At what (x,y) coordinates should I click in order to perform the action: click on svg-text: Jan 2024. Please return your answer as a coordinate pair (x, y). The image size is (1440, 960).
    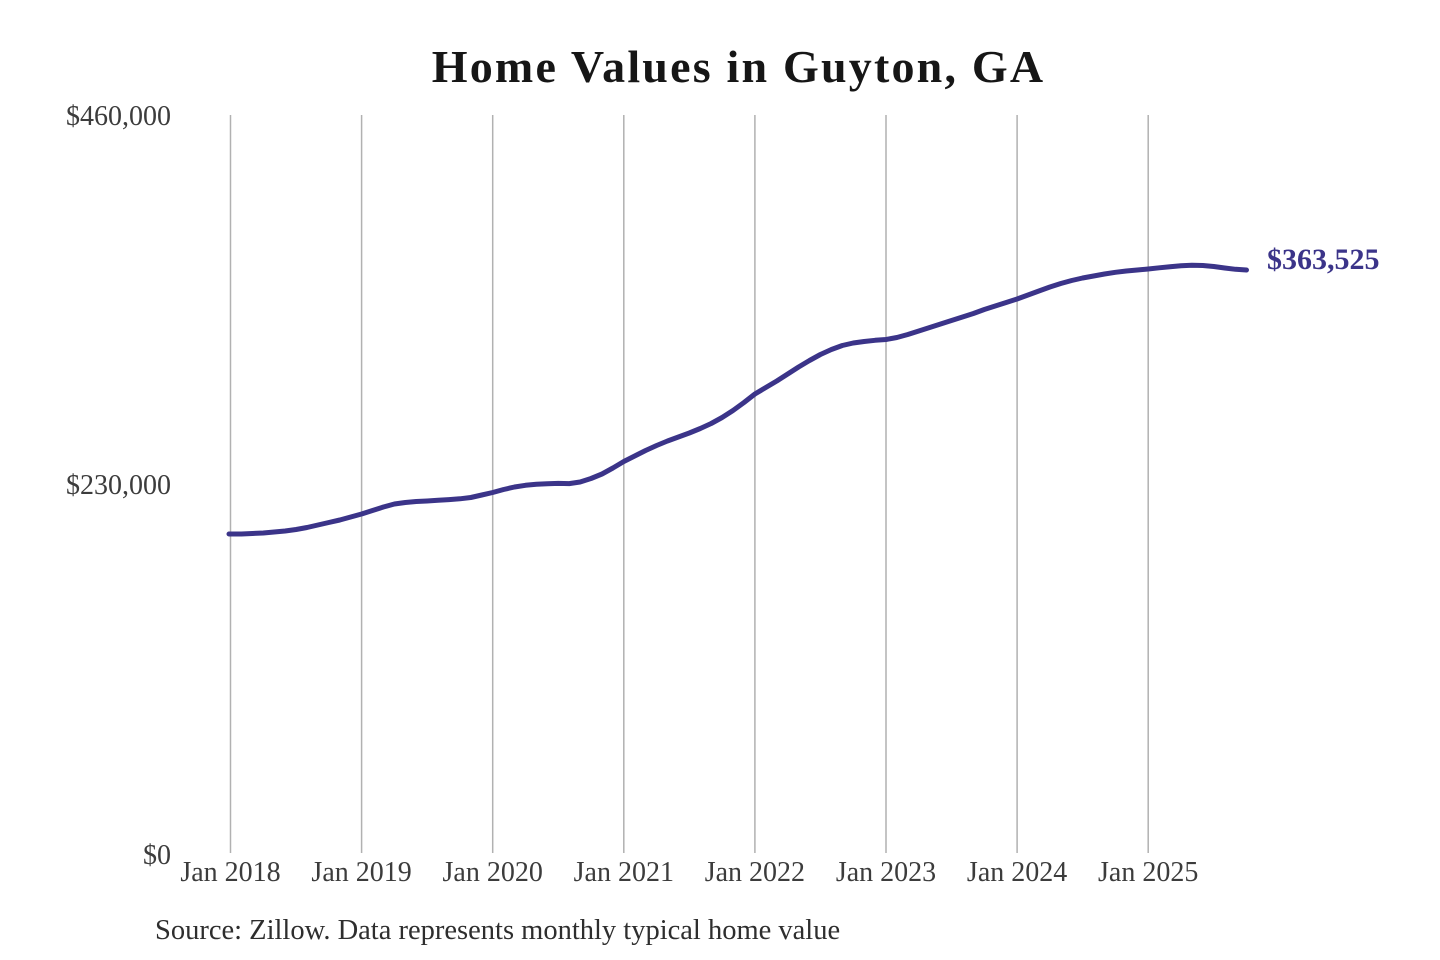
    Looking at the image, I should click on (1017, 872).